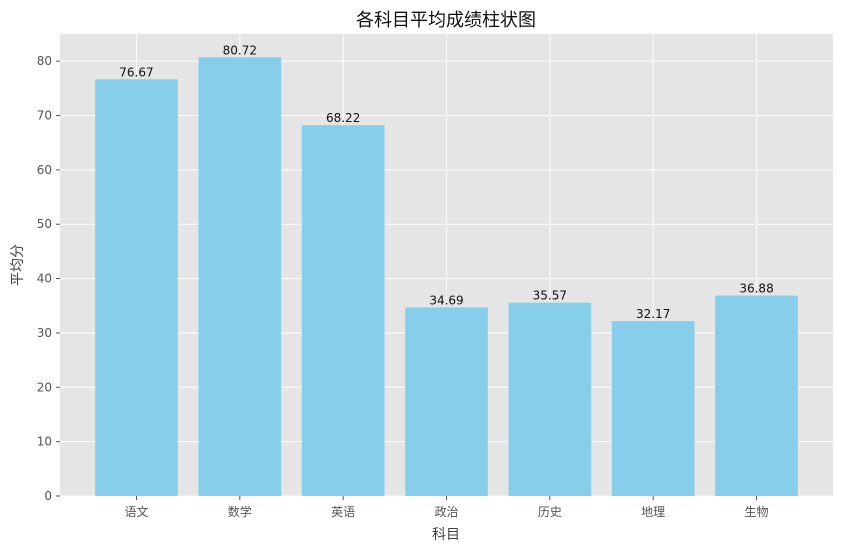 The image size is (842, 552). What do you see at coordinates (136, 511) in the screenshot?
I see `x-tick-label: 语文` at bounding box center [136, 511].